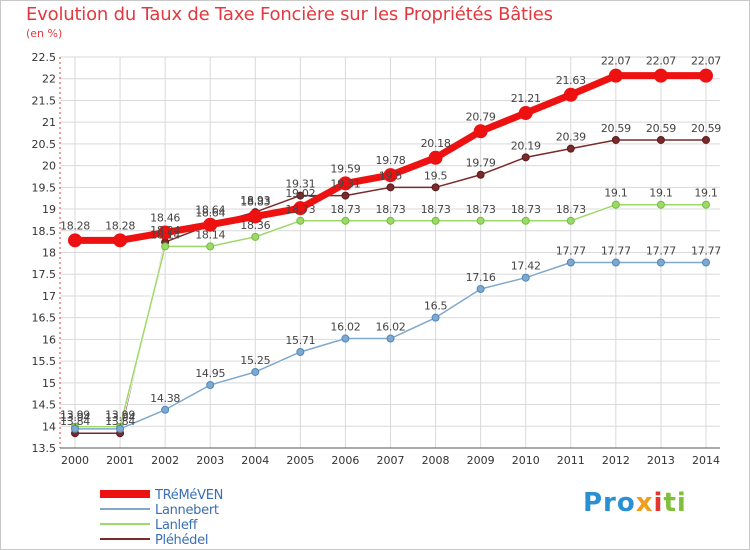 The height and width of the screenshot is (550, 750). I want to click on legend-label: TRéMéVEN, so click(188, 495).